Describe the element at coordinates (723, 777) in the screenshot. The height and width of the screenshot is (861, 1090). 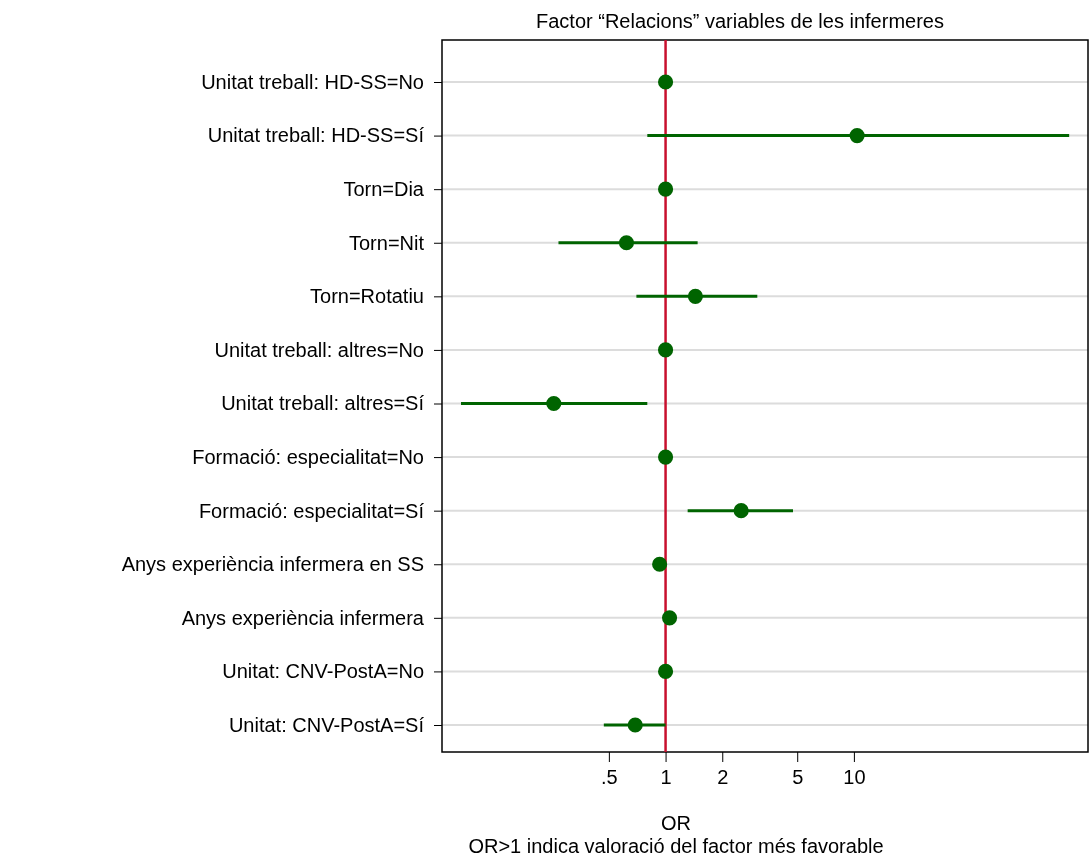
I see `x-tick-label: 2` at that location.